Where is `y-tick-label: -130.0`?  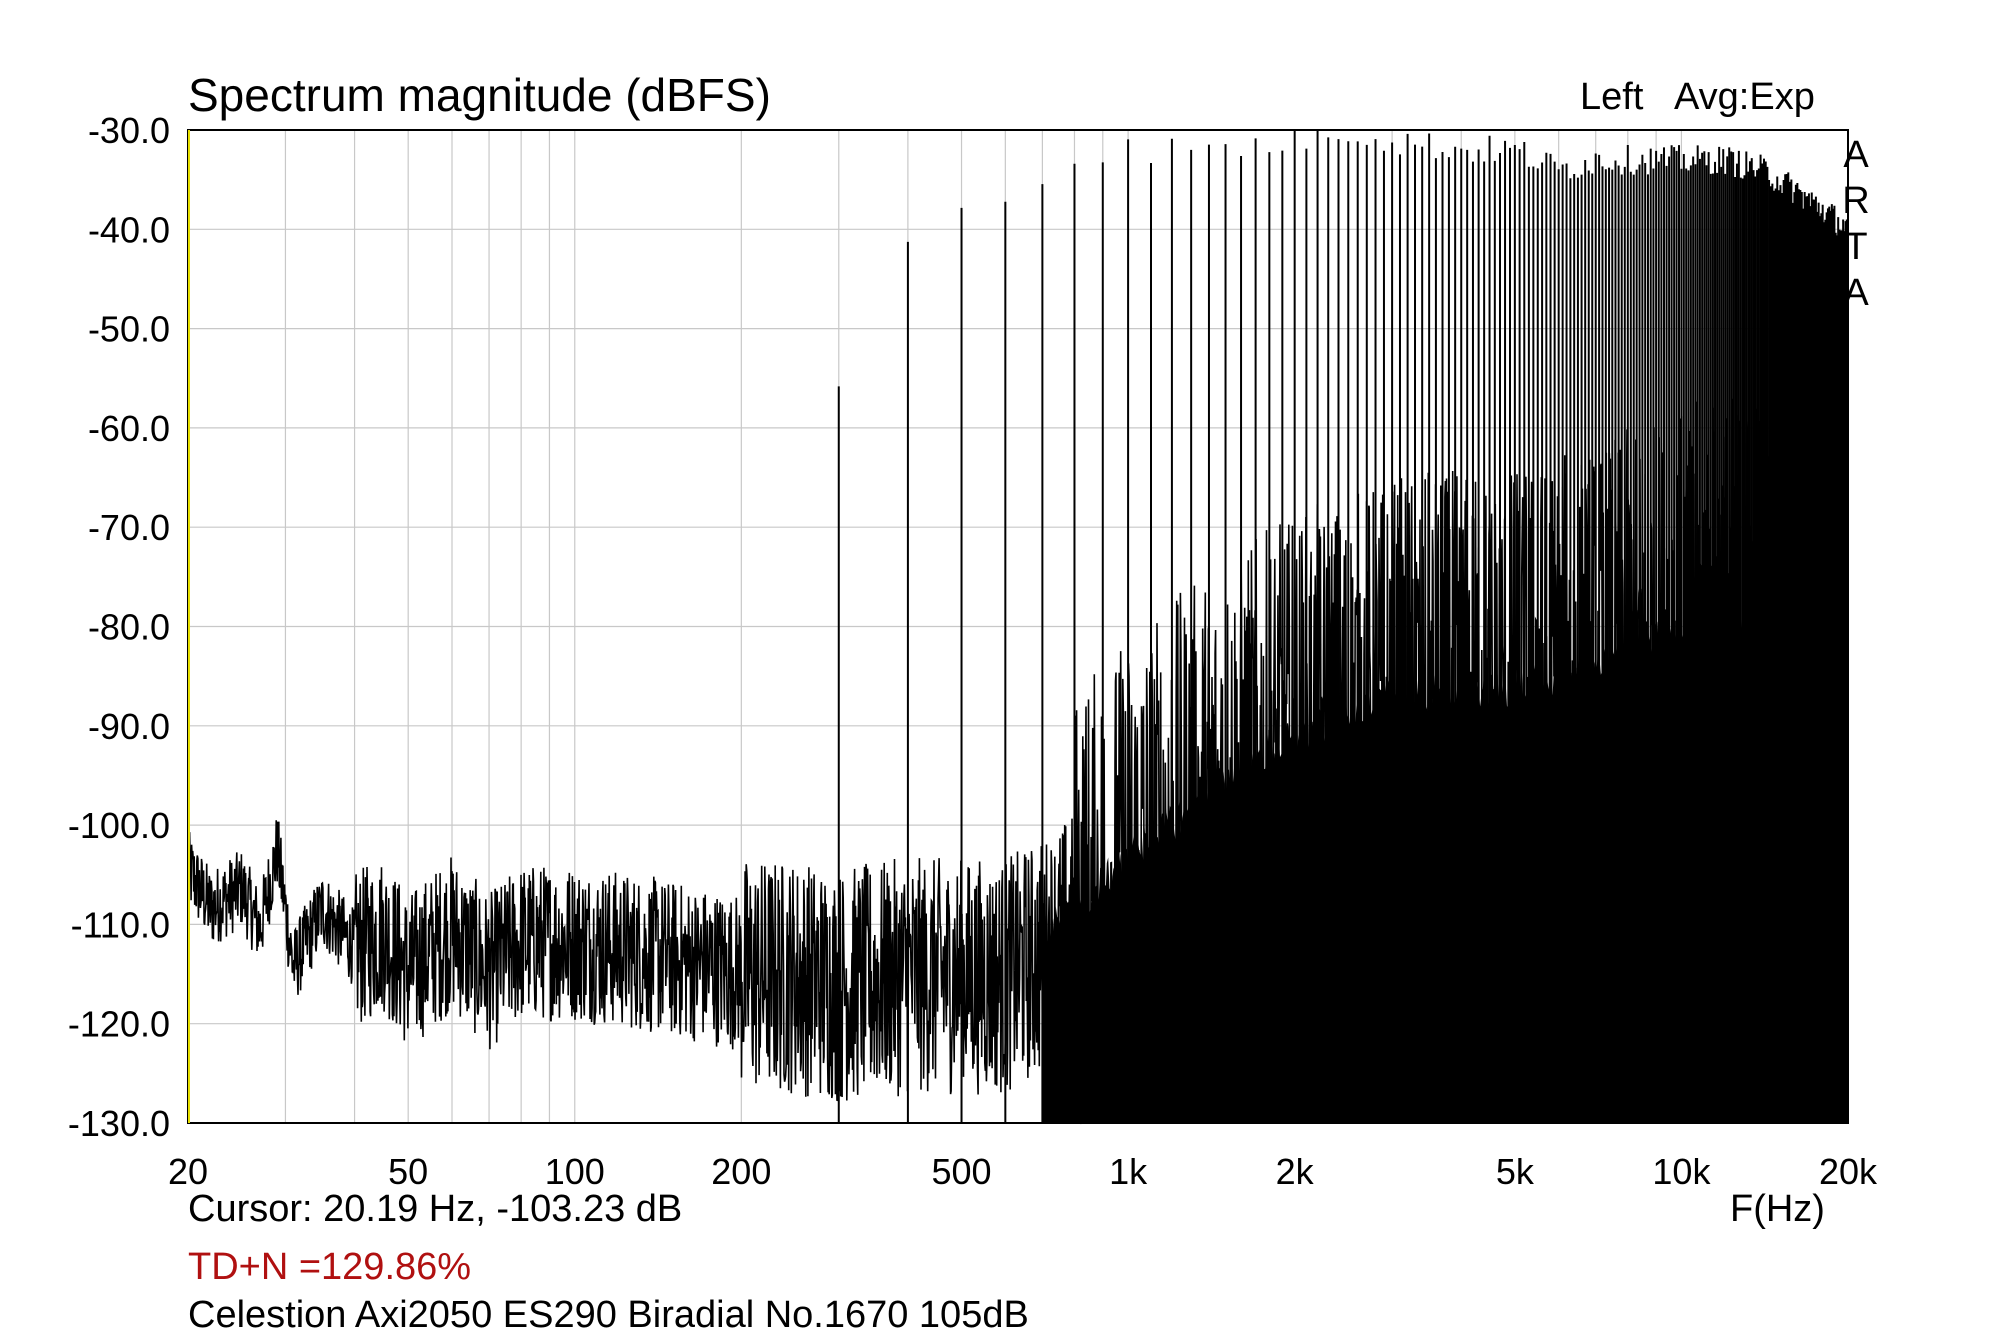 y-tick-label: -130.0 is located at coordinates (119, 1123).